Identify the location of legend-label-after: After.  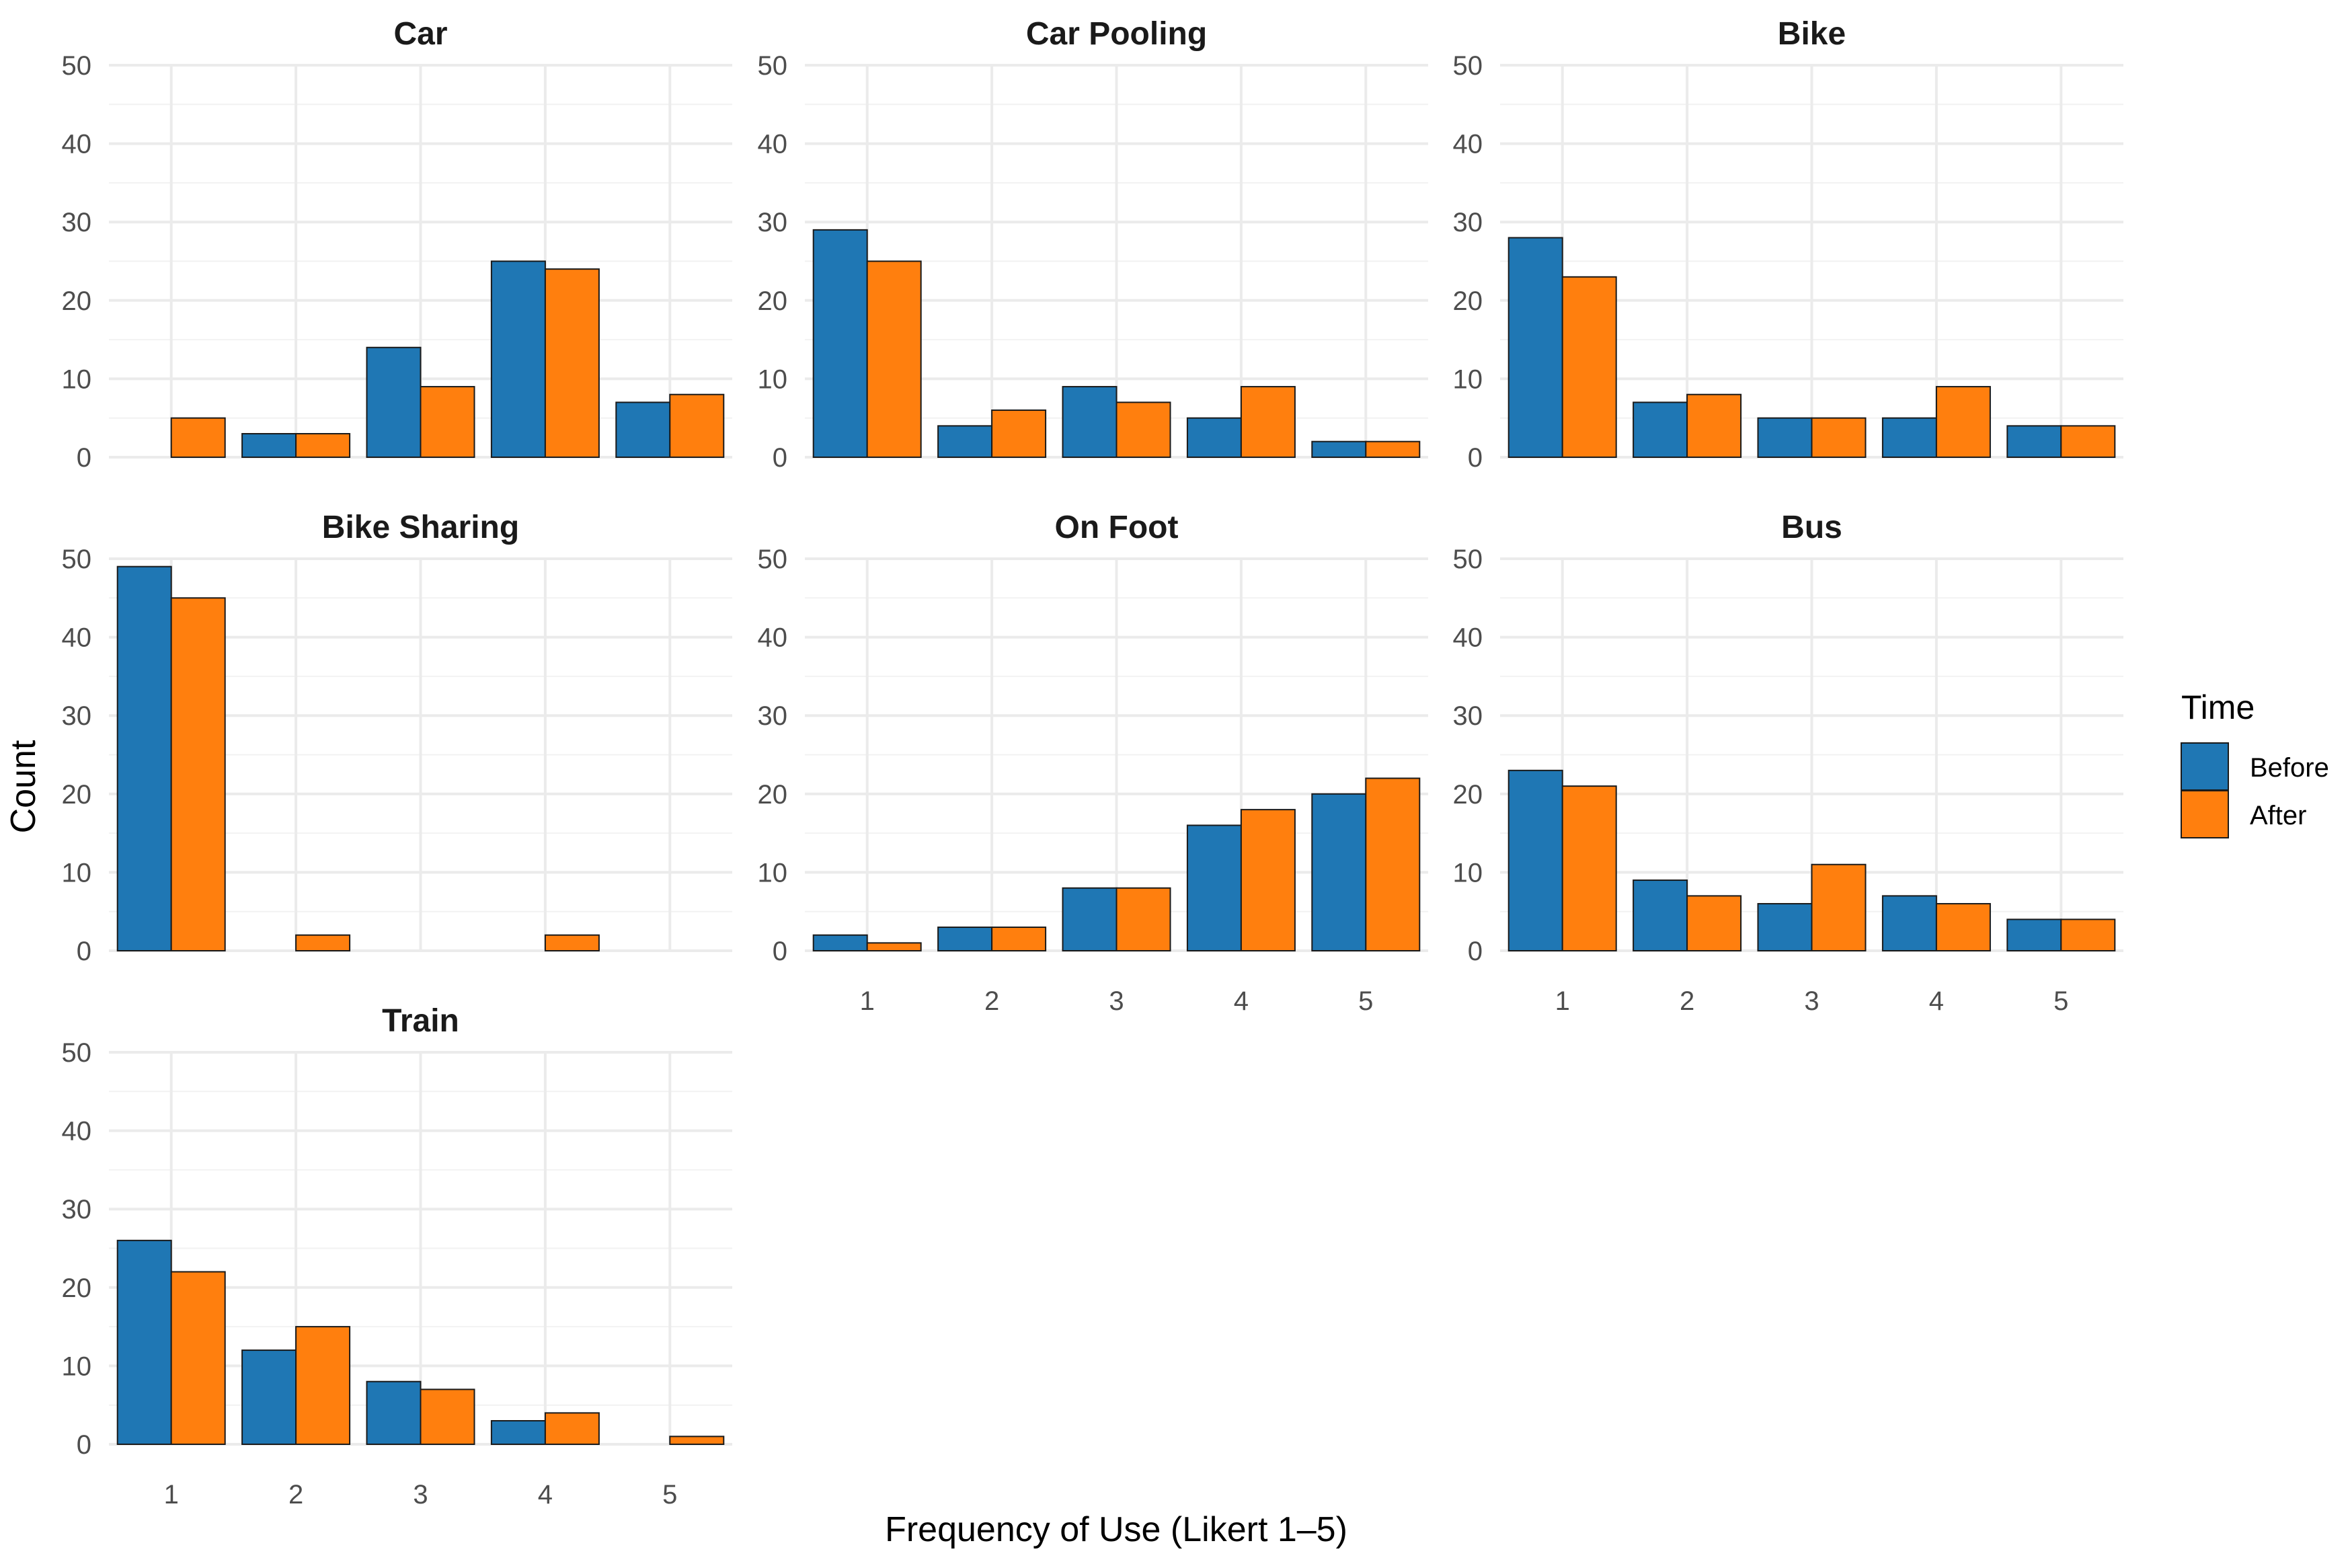
(2278, 815).